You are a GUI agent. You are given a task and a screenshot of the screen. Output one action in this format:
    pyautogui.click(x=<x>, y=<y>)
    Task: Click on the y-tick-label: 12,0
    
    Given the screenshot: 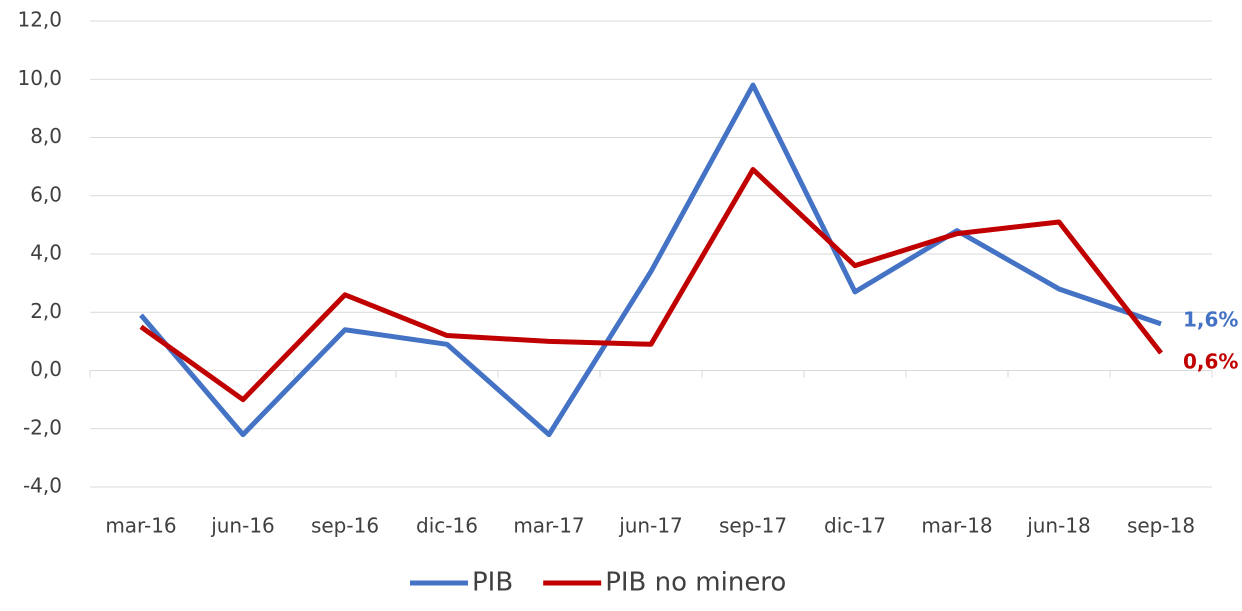 What is the action you would take?
    pyautogui.click(x=39, y=20)
    